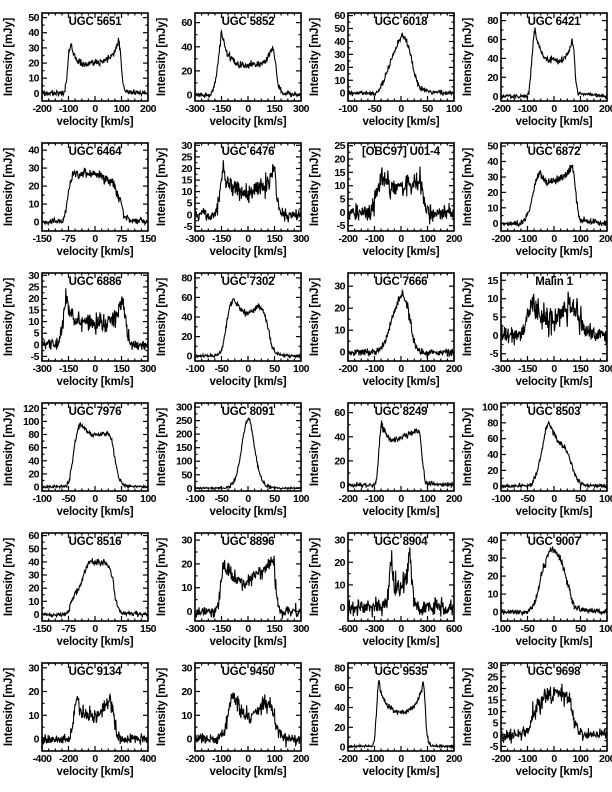 Image resolution: width=612 pixels, height=792 pixels. What do you see at coordinates (95, 412) in the screenshot?
I see `panel-title: UGC 7976` at bounding box center [95, 412].